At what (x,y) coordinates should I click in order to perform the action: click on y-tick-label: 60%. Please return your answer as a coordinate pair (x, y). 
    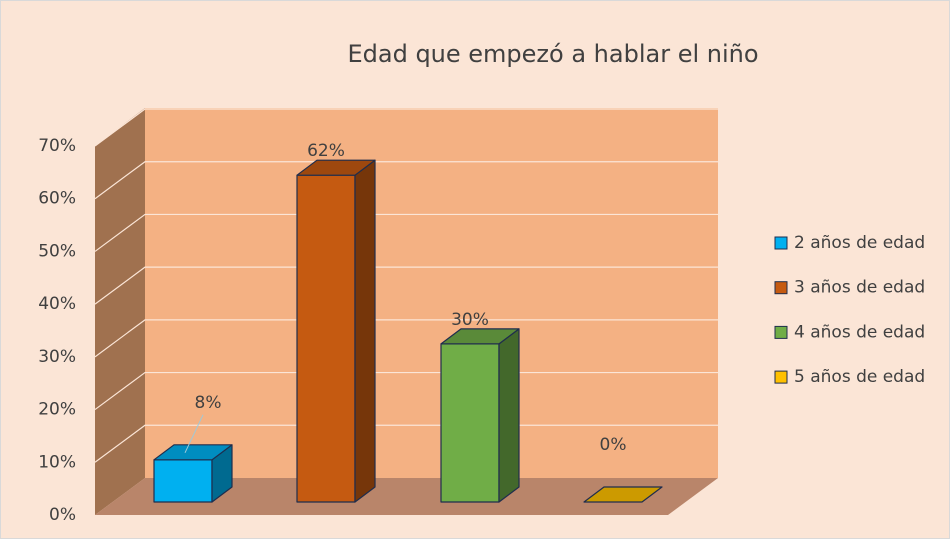
    Looking at the image, I should click on (57, 199).